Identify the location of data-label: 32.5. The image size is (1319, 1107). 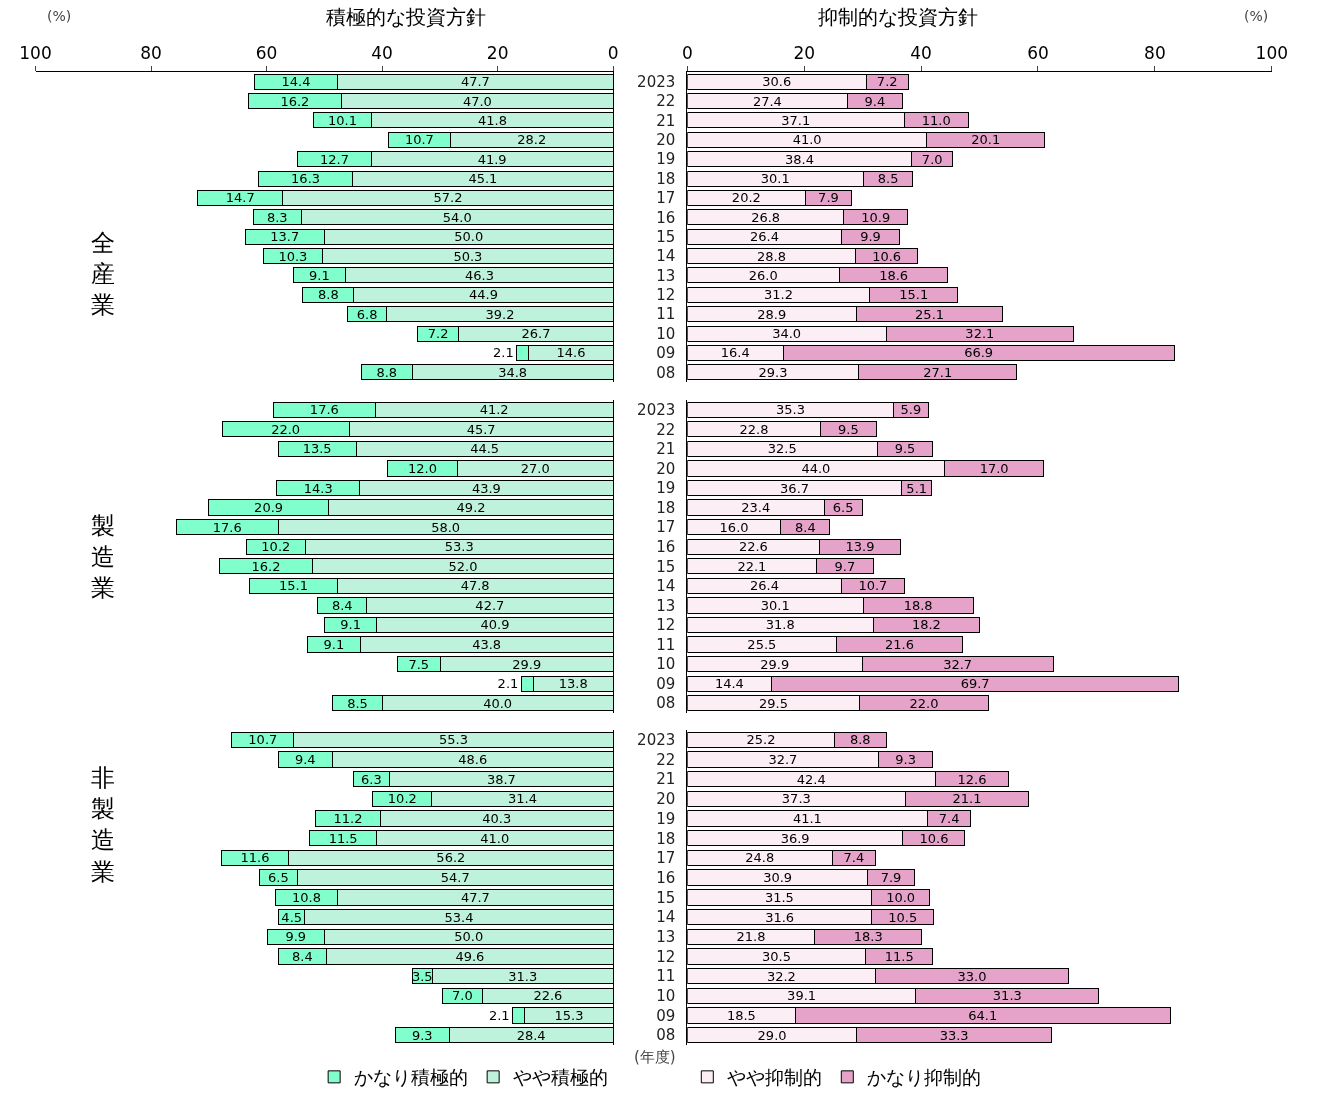
(782, 449).